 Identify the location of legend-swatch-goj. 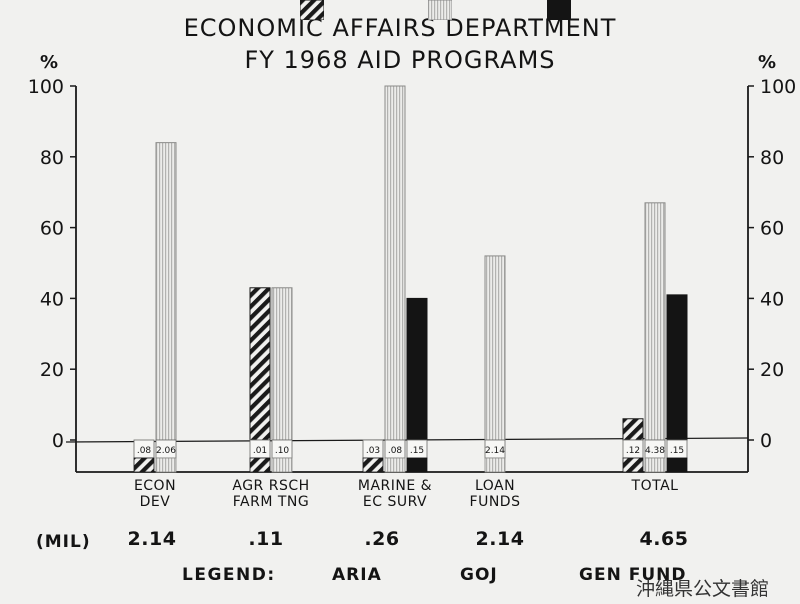
(440, 10).